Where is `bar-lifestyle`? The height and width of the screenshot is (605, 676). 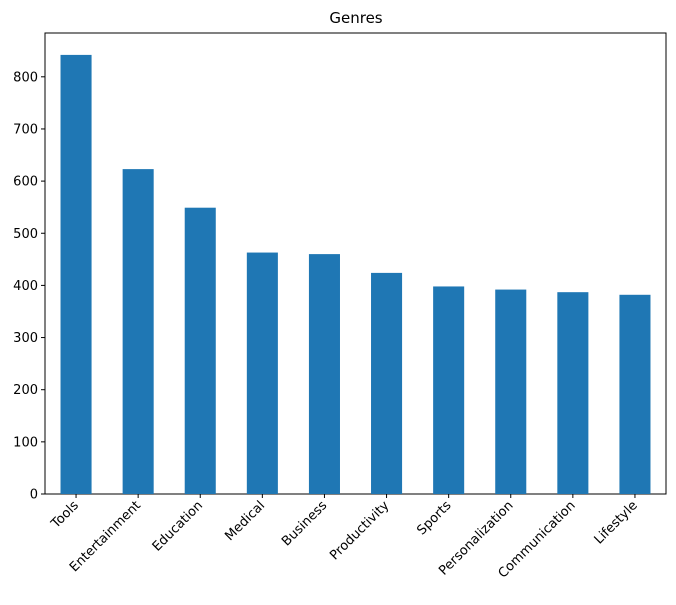 bar-lifestyle is located at coordinates (635, 394).